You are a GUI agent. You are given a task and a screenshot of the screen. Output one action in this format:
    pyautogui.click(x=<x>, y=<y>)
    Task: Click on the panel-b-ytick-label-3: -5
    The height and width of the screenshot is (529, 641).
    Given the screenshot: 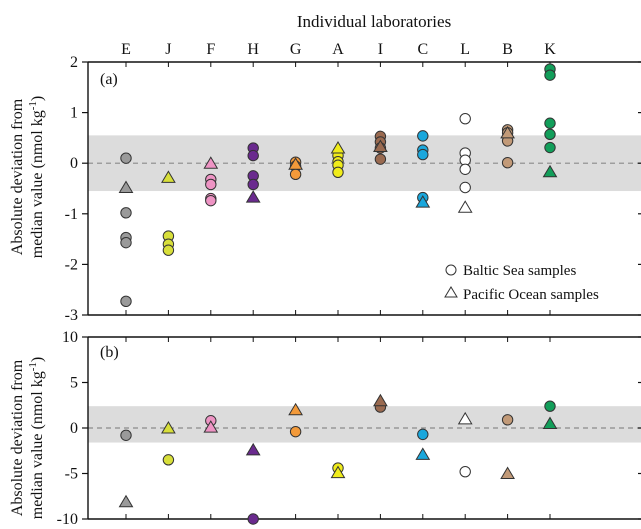 What is the action you would take?
    pyautogui.click(x=71, y=474)
    